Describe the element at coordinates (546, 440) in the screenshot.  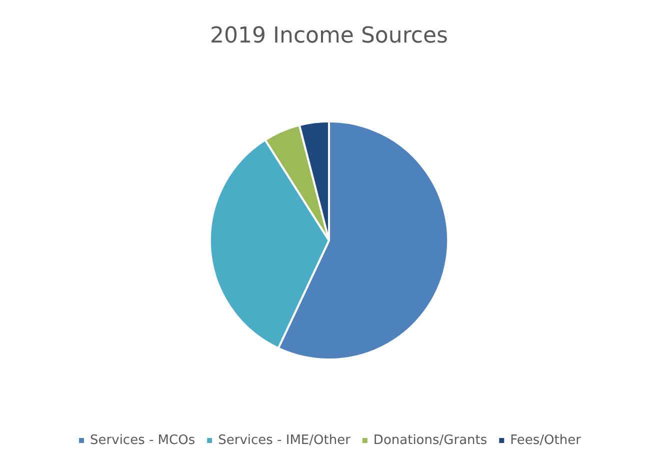
I see `legend-label: Fees/Other` at that location.